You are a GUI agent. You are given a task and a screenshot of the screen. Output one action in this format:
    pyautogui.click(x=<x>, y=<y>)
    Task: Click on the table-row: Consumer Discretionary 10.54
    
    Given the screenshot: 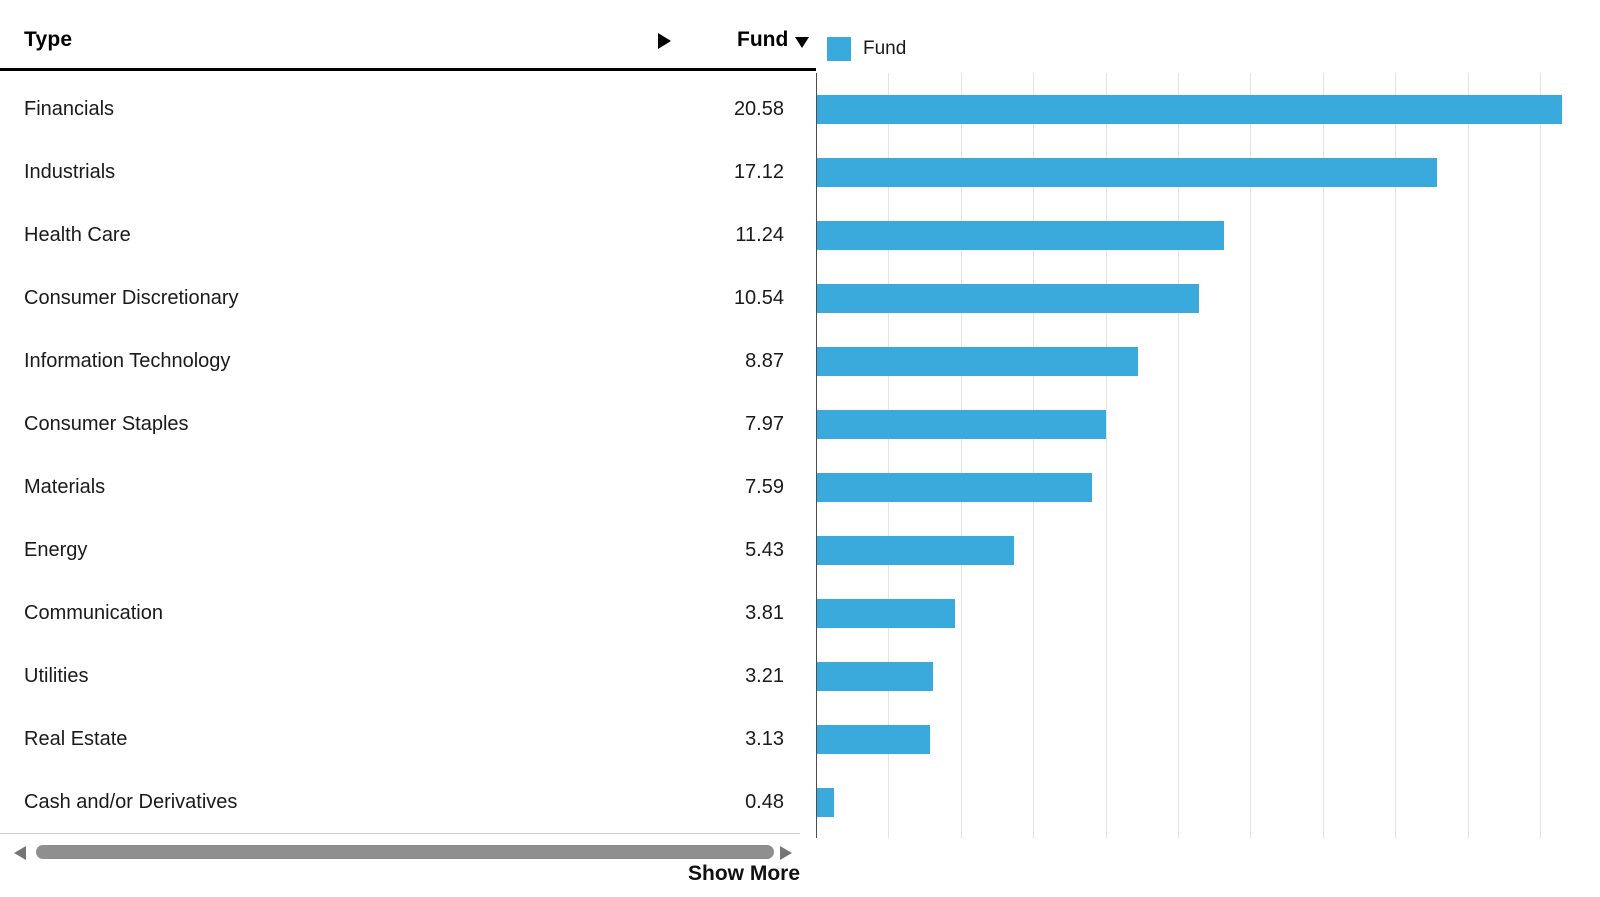 What is the action you would take?
    pyautogui.click(x=400, y=298)
    